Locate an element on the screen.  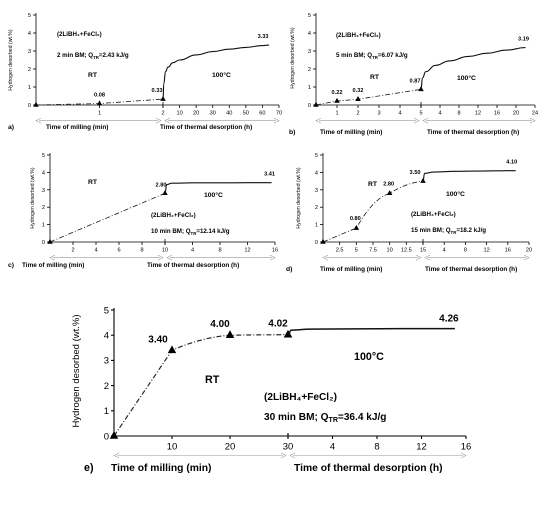
milling-value-label: 0.08 is located at coordinates (99, 96).